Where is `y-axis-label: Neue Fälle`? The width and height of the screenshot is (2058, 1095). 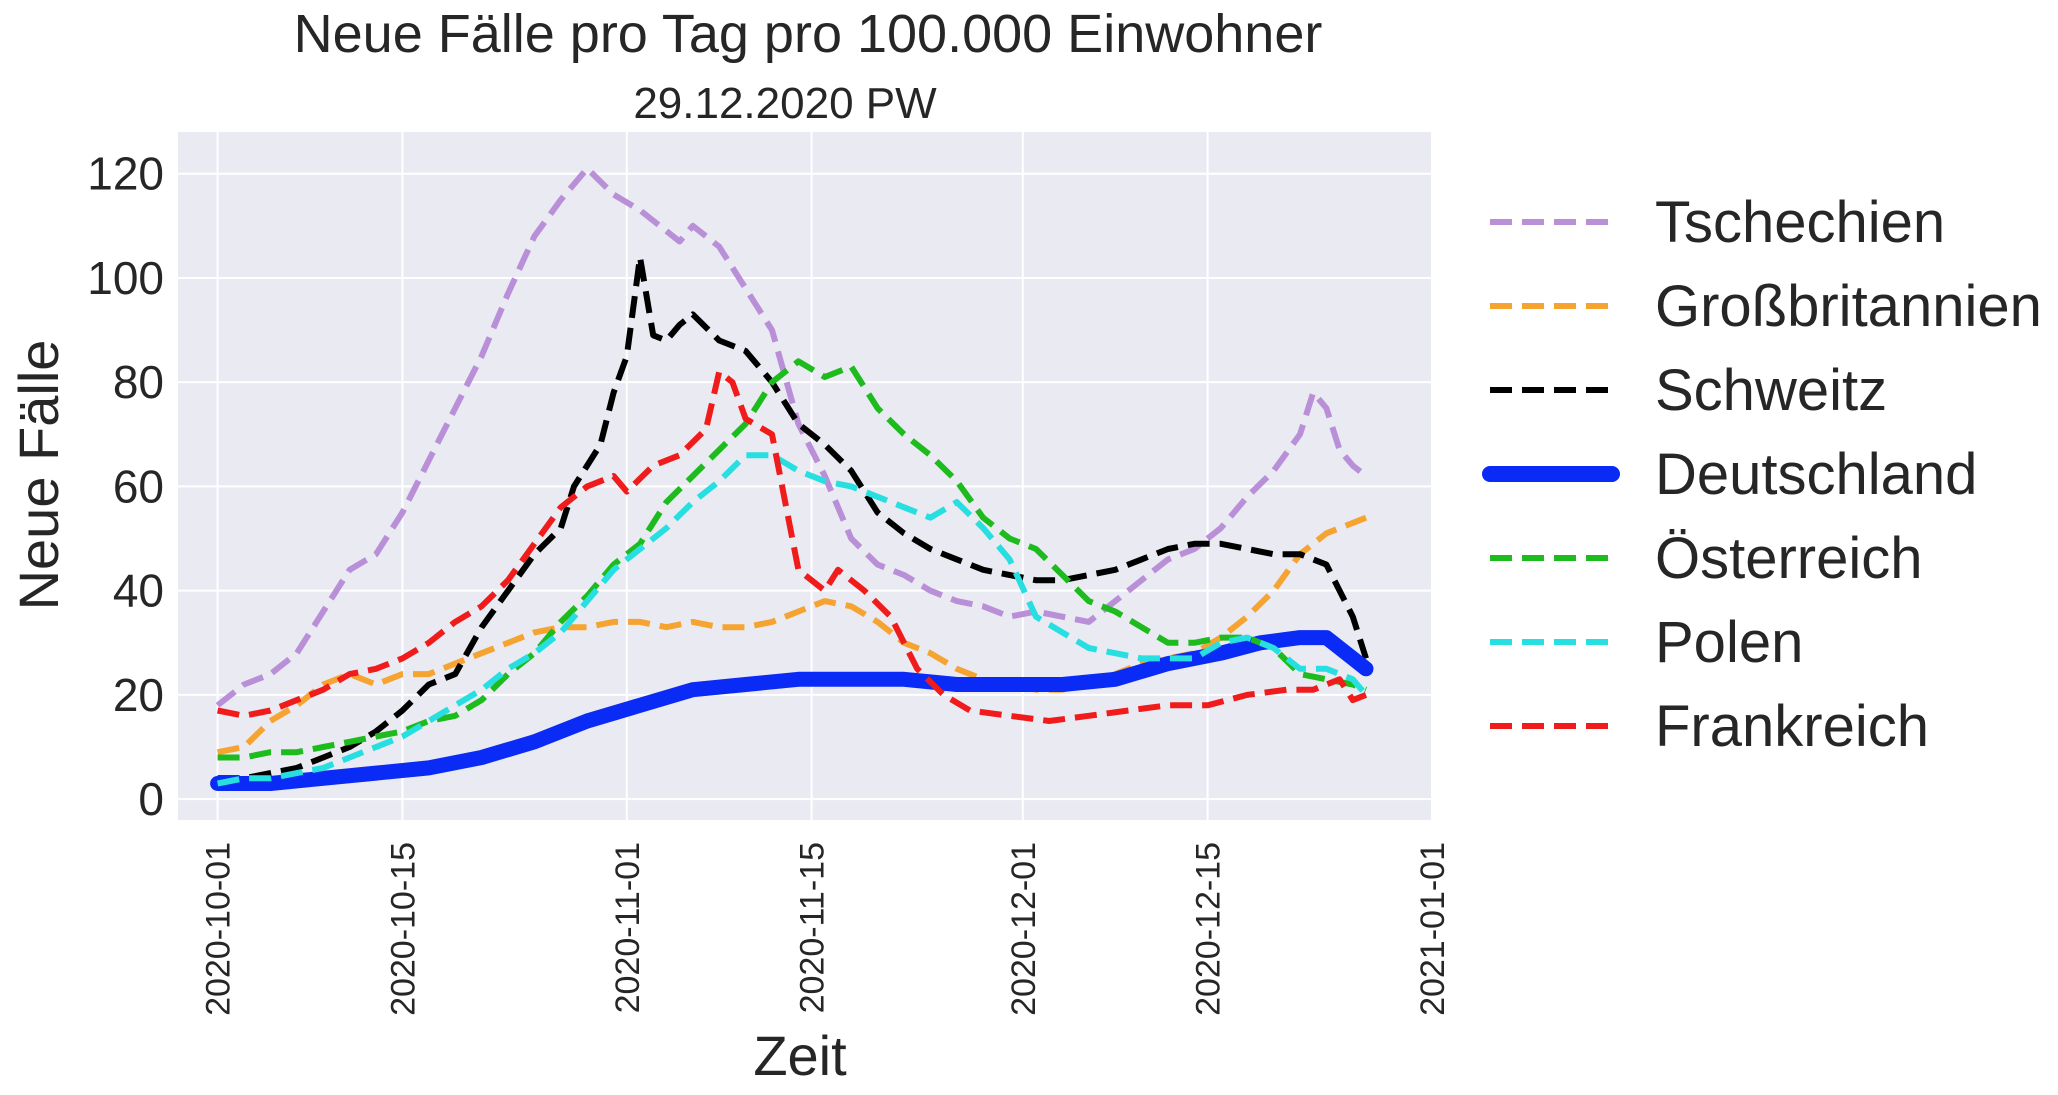 y-axis-label: Neue Fälle is located at coordinates (38, 475).